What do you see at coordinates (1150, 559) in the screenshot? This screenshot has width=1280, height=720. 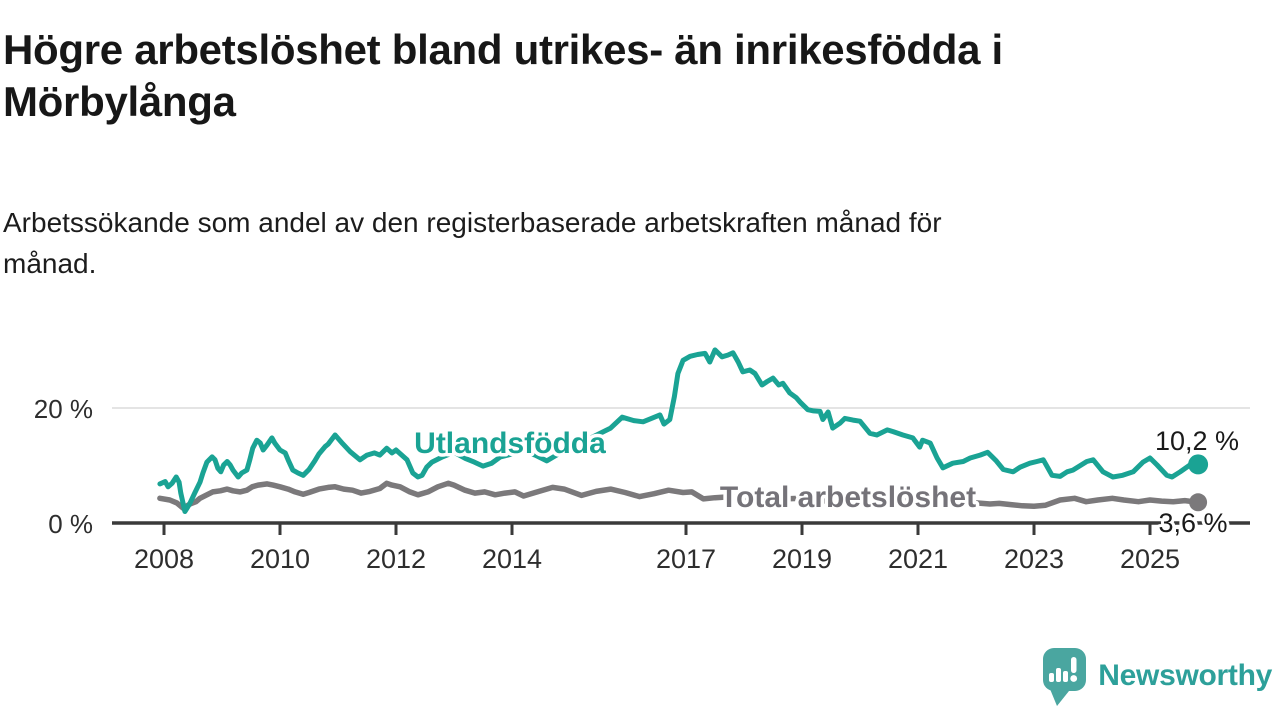 I see `x-tick-label: 2025` at bounding box center [1150, 559].